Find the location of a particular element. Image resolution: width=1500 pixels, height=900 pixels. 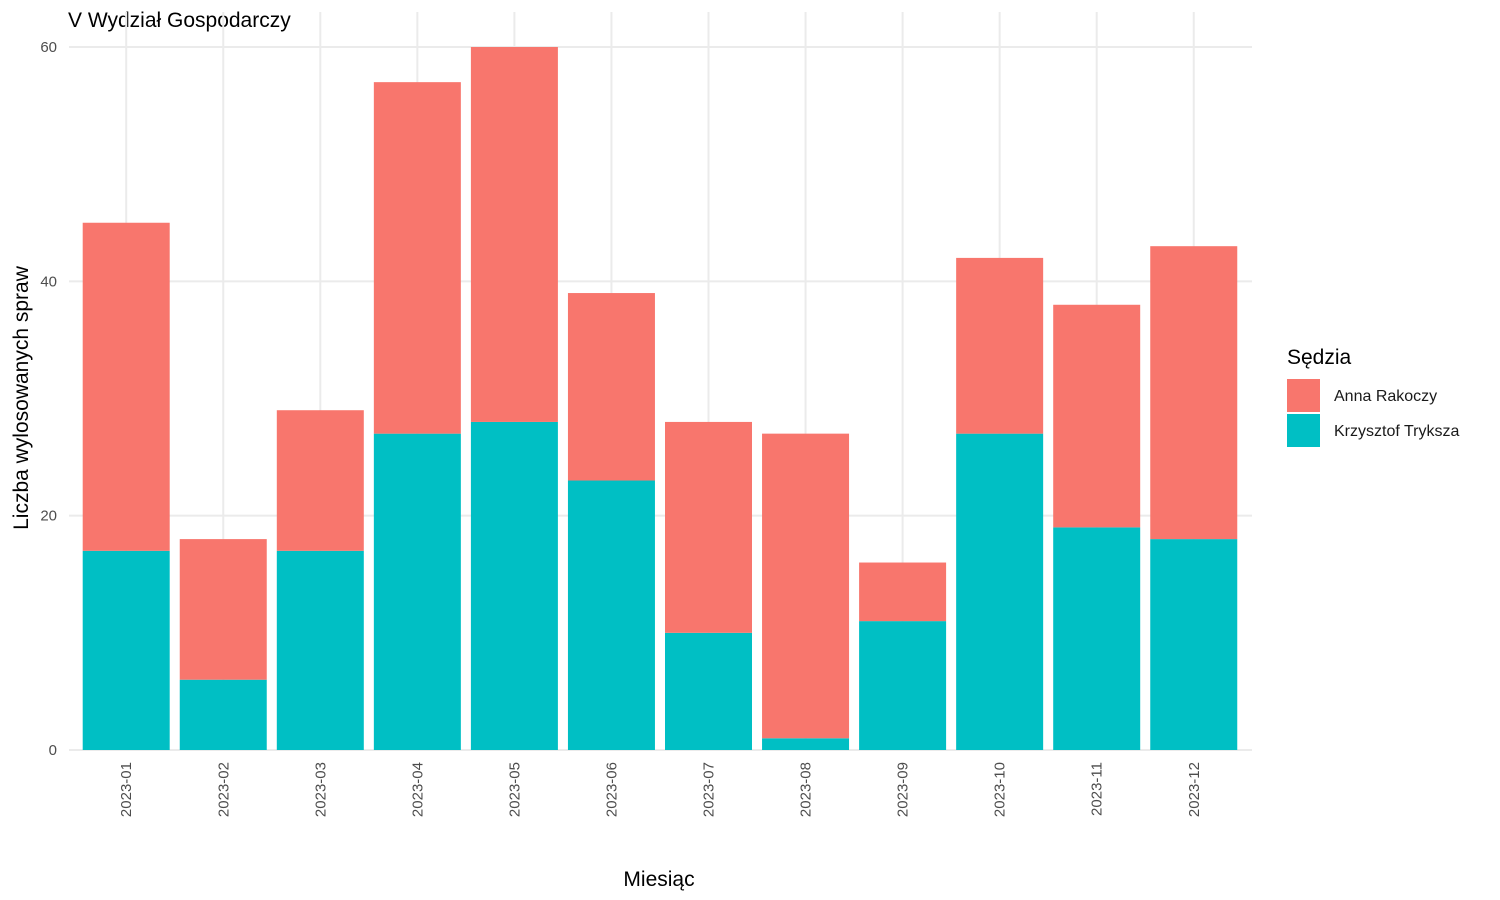

x-tick-label: 2023-07 is located at coordinates (709, 789).